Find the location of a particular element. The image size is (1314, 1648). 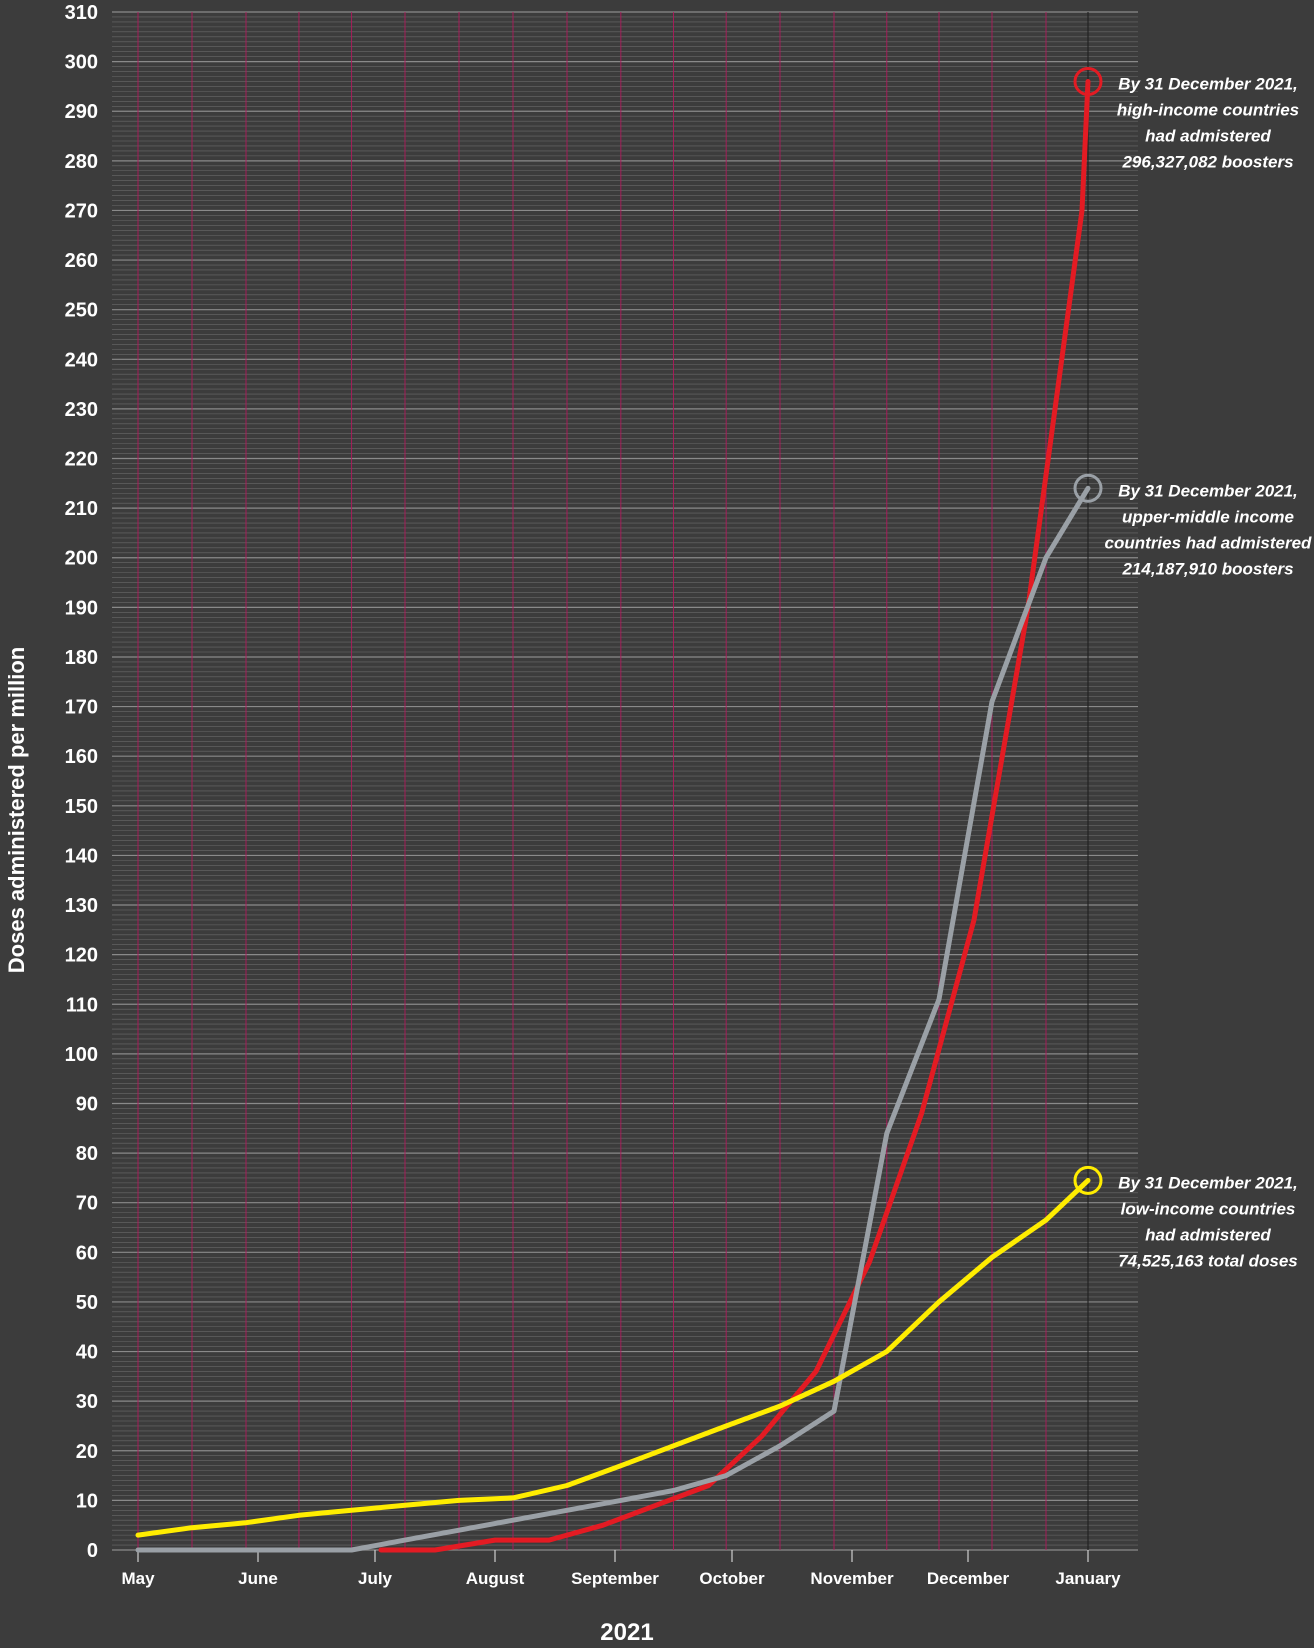

y-tick-label: 40 is located at coordinates (87, 1353).